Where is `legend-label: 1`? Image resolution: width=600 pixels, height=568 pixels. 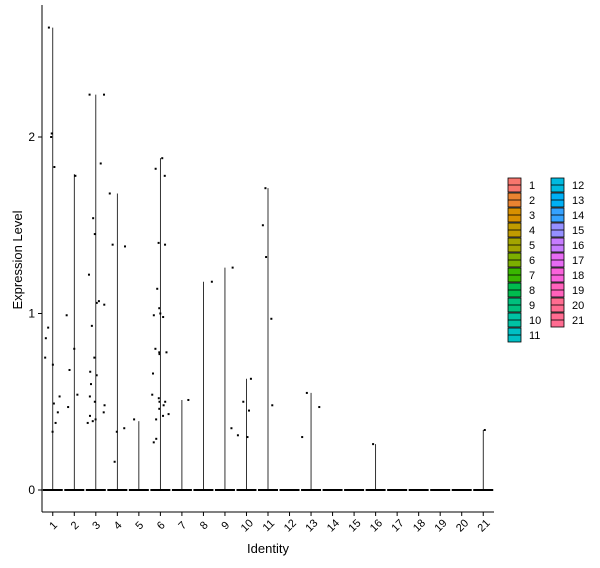
legend-label: 1 is located at coordinates (532, 186).